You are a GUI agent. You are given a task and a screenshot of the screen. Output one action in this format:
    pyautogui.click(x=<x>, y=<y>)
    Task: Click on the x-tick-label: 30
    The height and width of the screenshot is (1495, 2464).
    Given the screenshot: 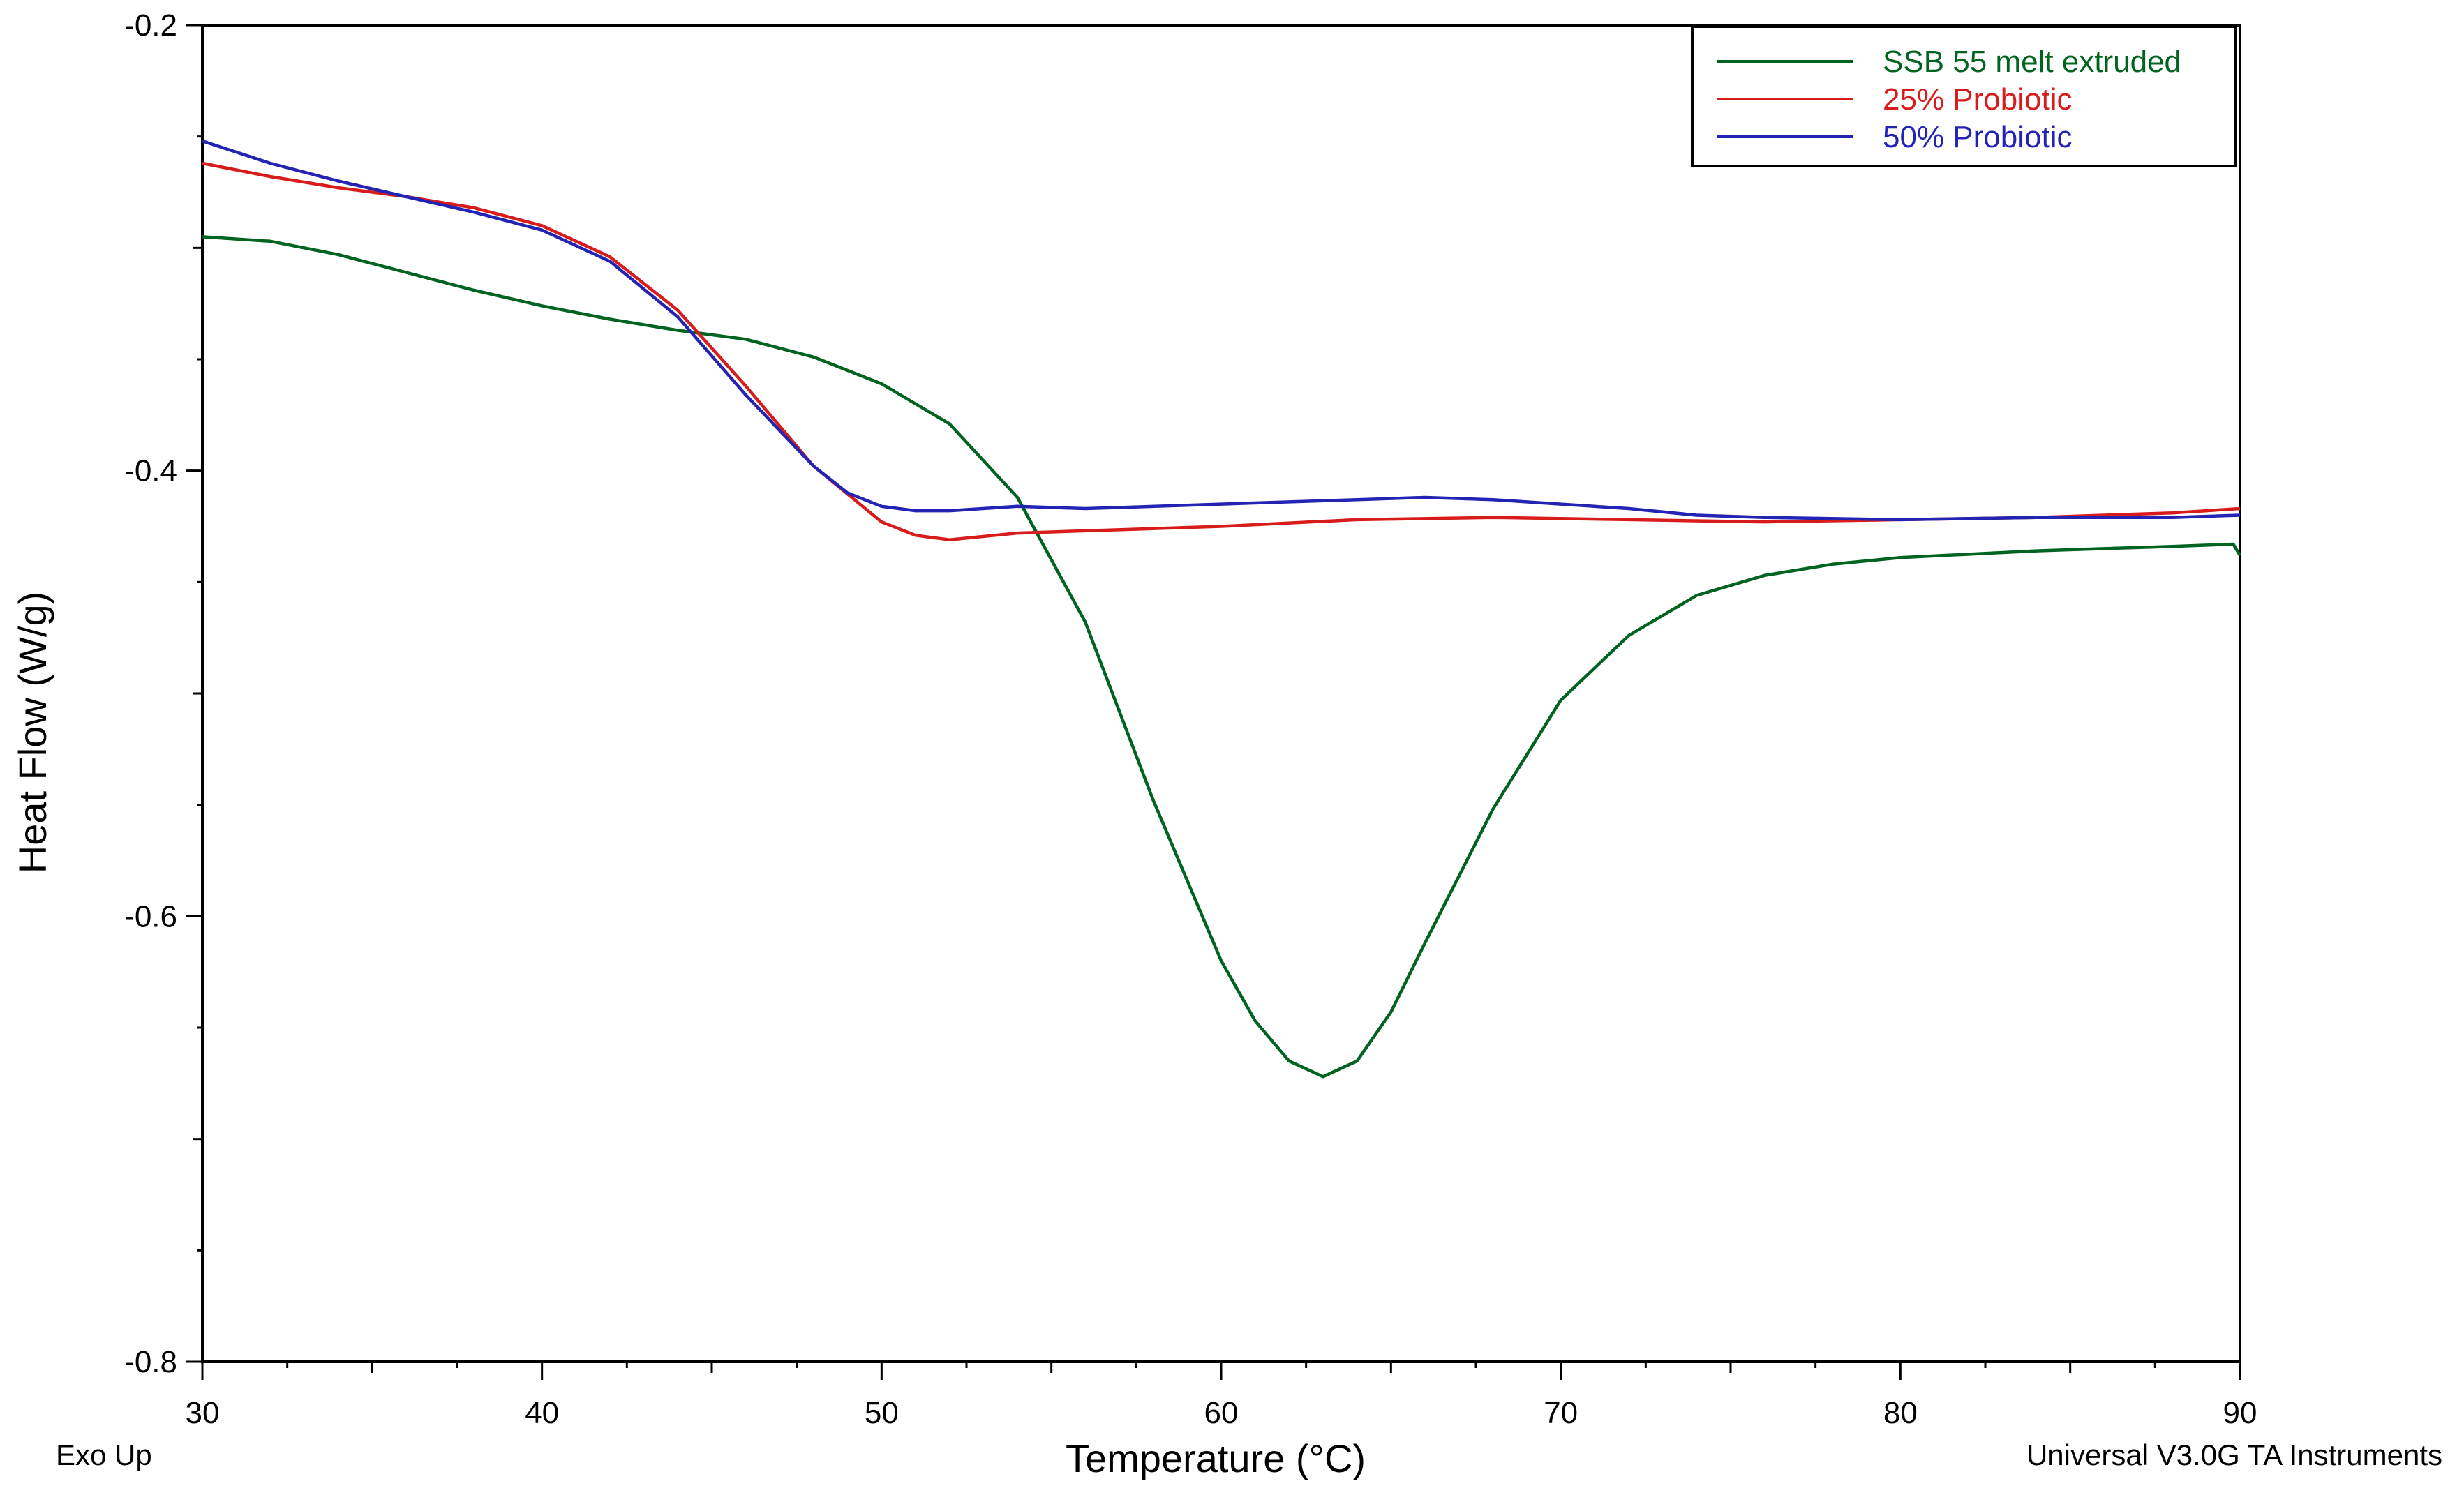 What is the action you would take?
    pyautogui.click(x=203, y=1413)
    